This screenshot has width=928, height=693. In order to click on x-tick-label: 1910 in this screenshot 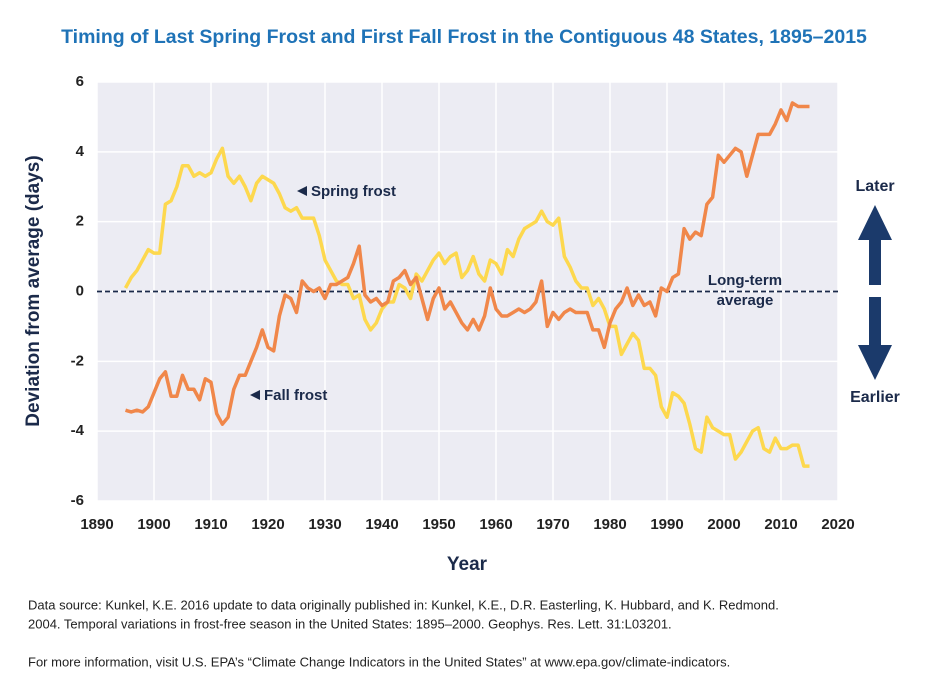, I will do `click(210, 524)`.